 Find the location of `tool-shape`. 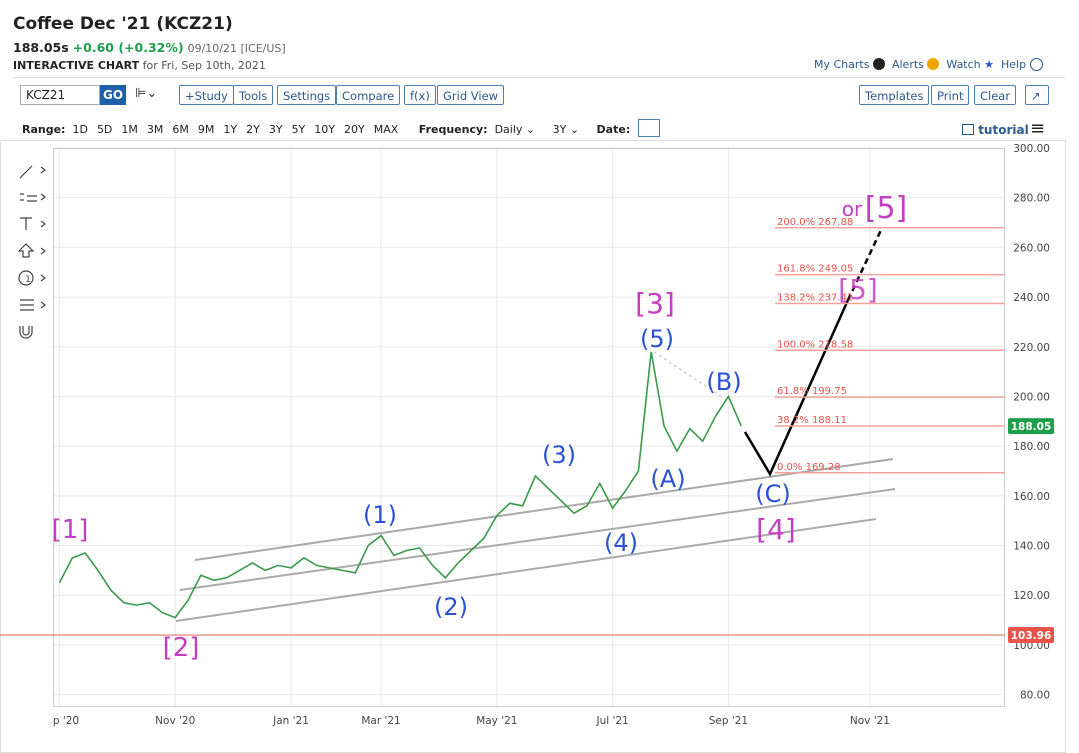

tool-shape is located at coordinates (26, 250).